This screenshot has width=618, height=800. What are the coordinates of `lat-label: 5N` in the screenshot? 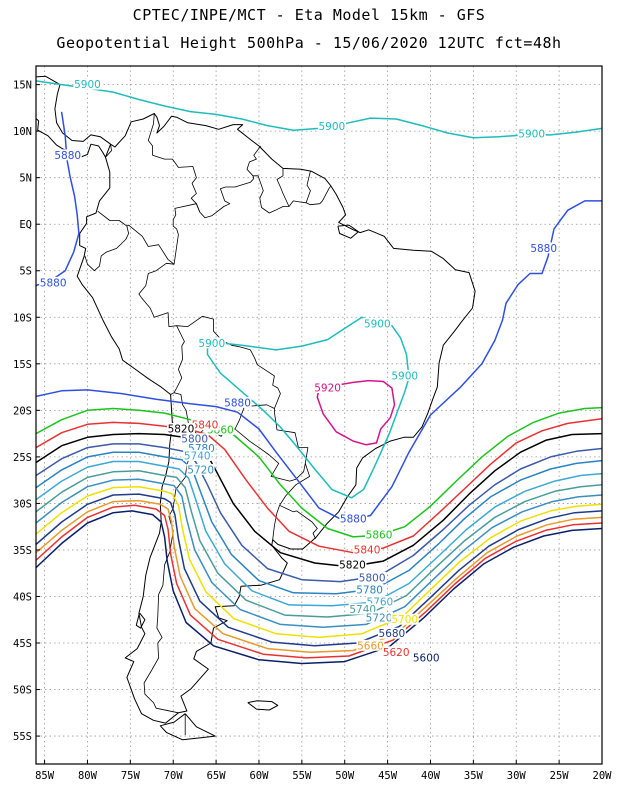 It's located at (25, 179).